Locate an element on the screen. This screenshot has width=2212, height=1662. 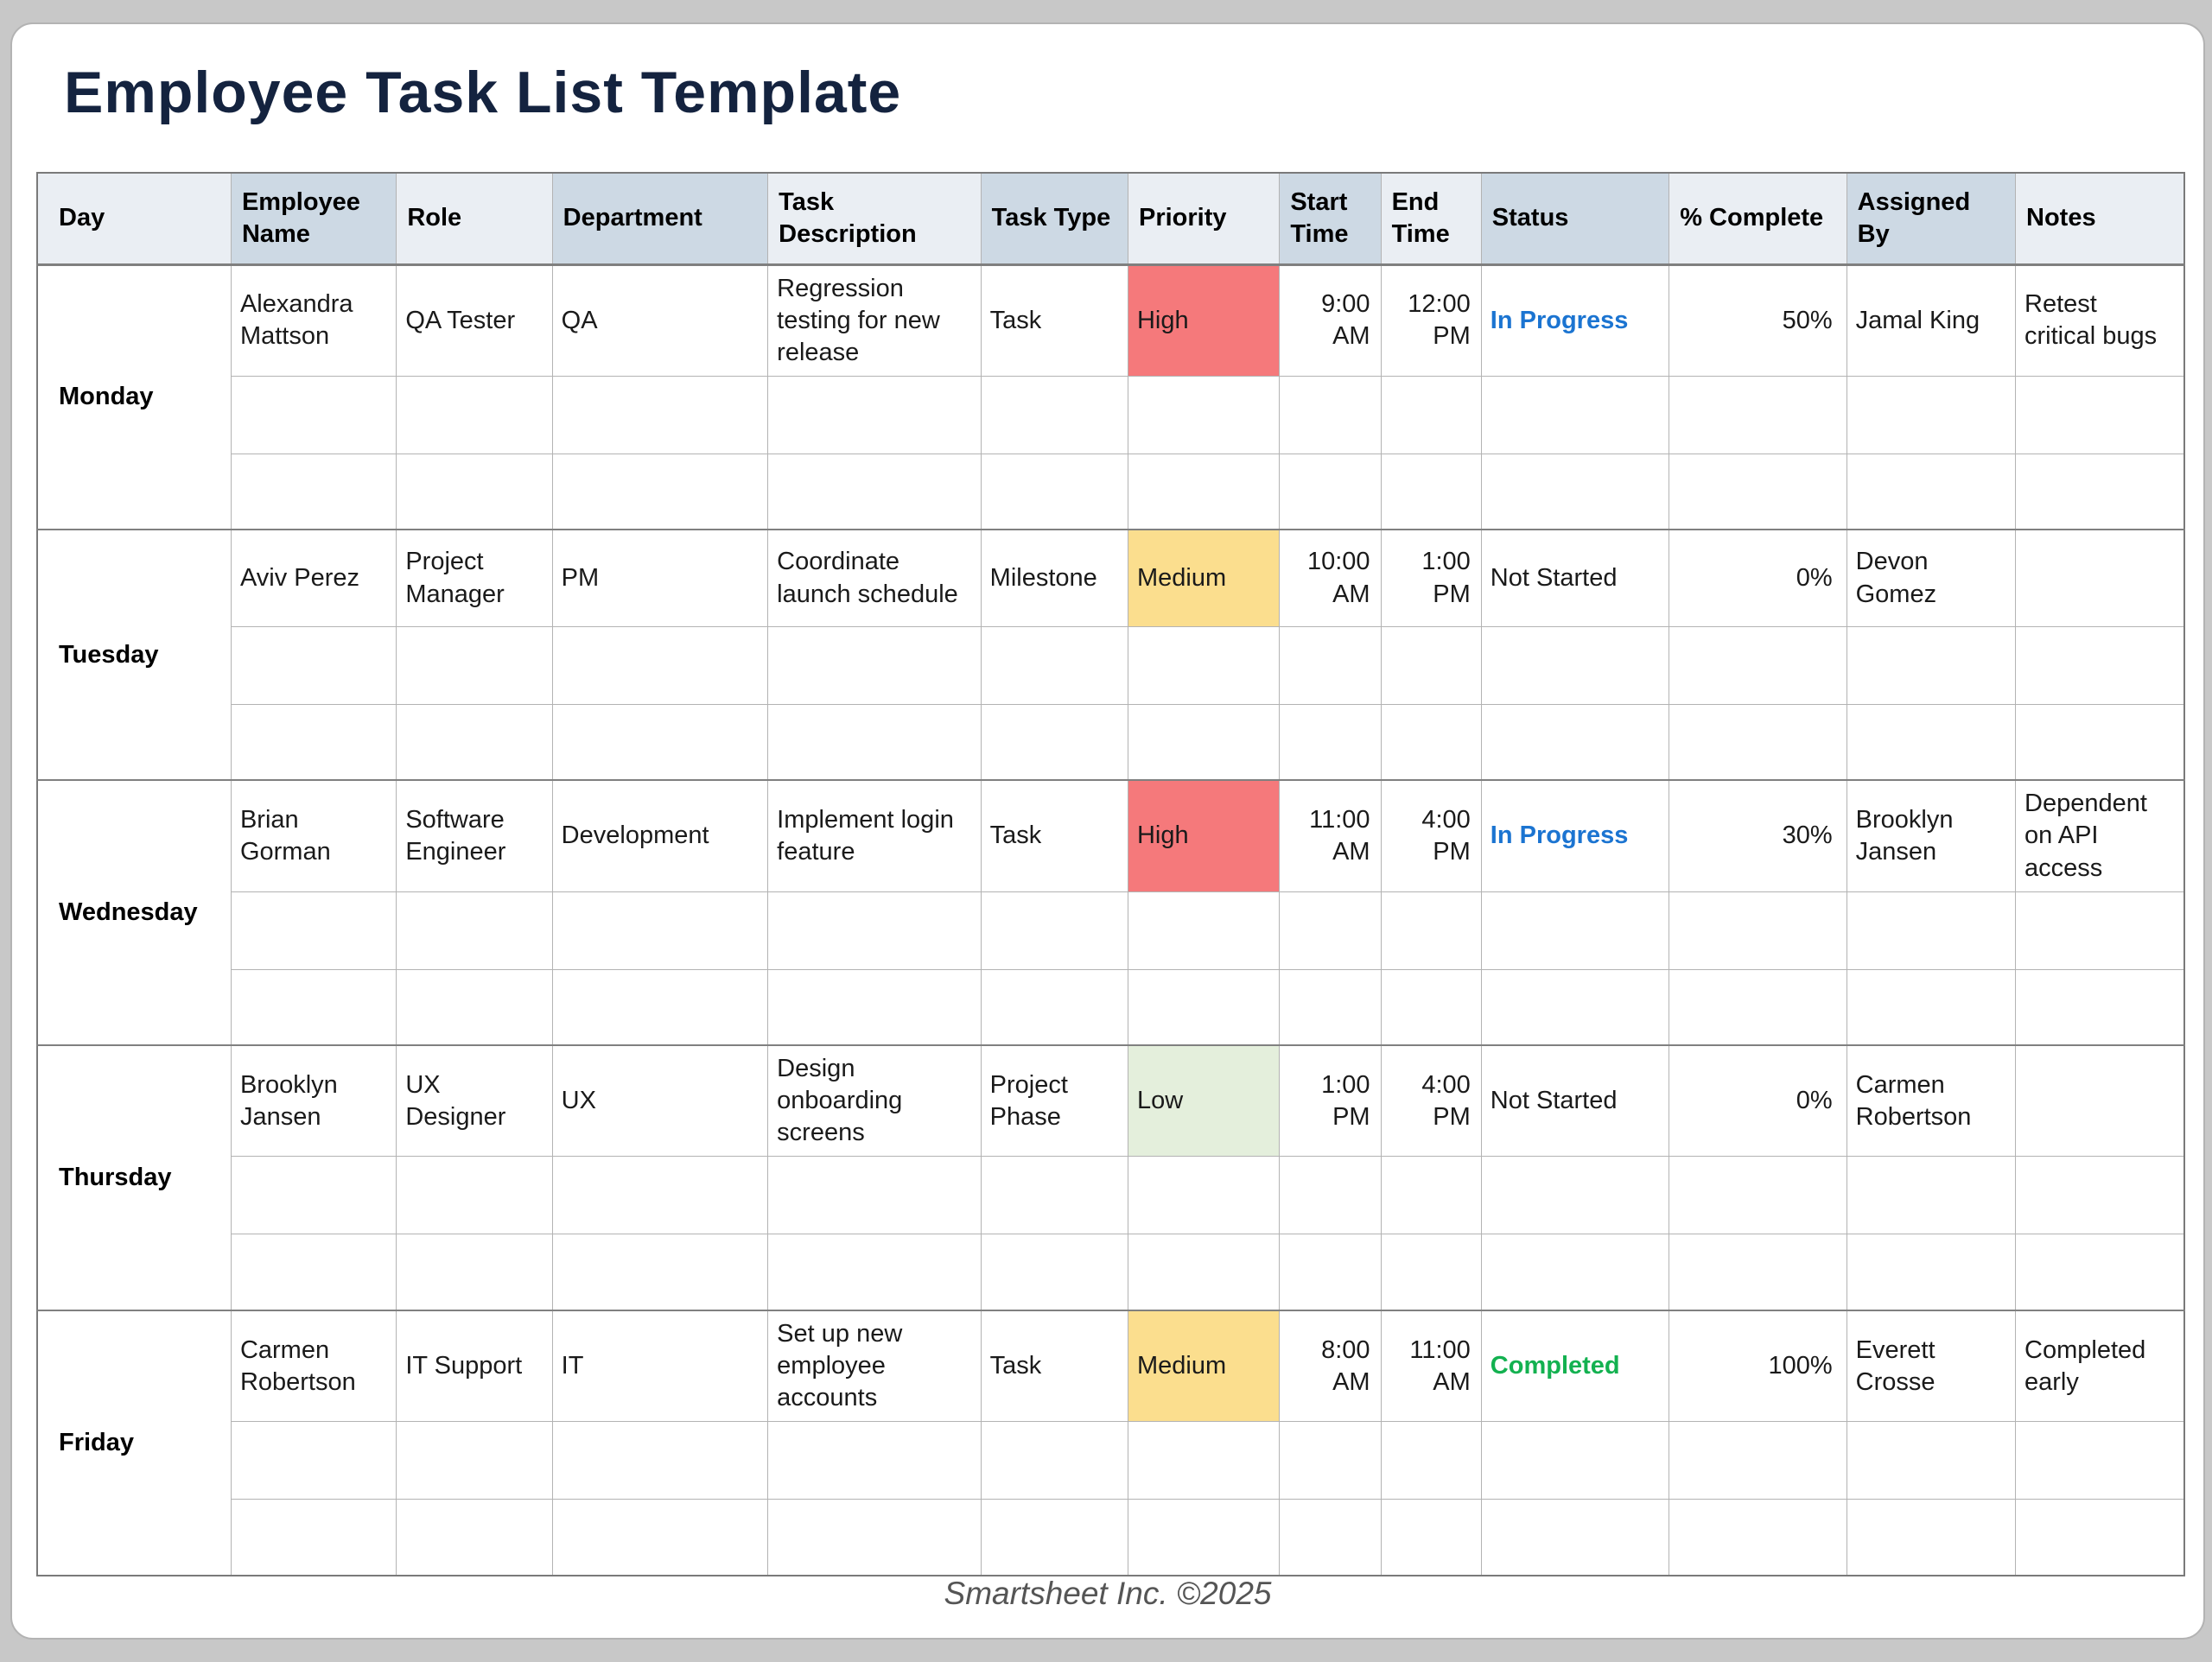
cell-percent-complete: 100% is located at coordinates (1758, 1366).